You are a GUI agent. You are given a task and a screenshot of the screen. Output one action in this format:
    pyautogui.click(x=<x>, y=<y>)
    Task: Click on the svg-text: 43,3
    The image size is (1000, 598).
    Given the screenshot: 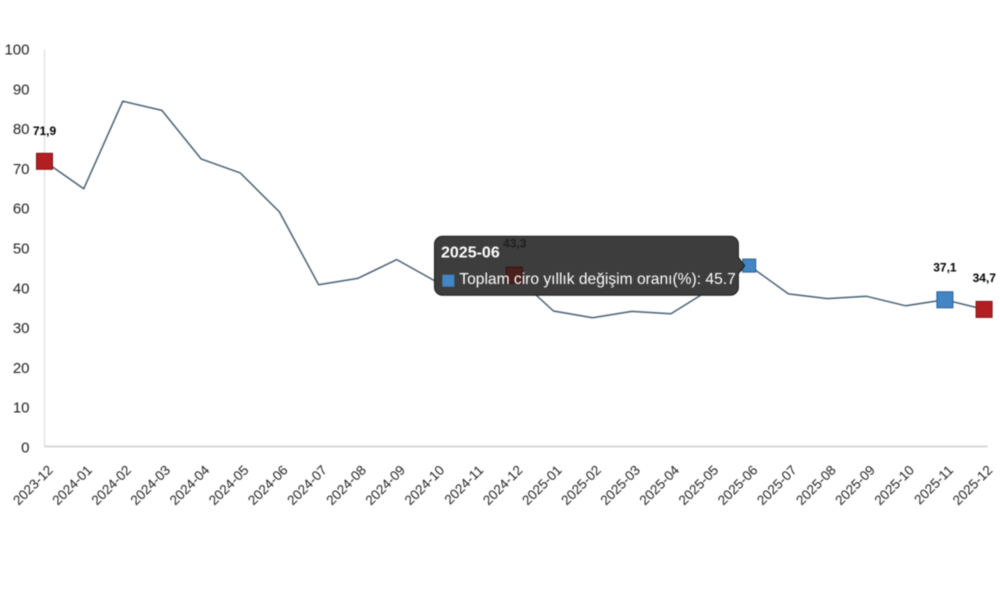 What is the action you would take?
    pyautogui.click(x=515, y=243)
    